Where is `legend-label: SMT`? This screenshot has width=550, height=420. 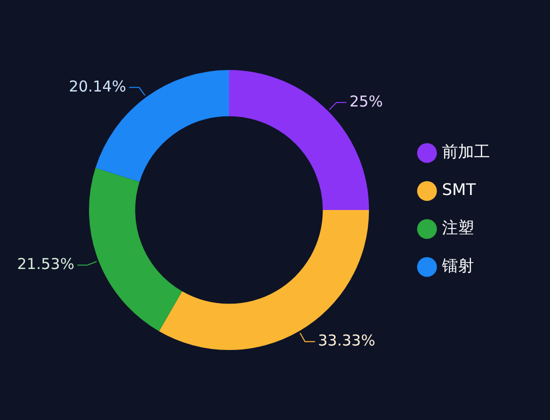 legend-label: SMT is located at coordinates (459, 190).